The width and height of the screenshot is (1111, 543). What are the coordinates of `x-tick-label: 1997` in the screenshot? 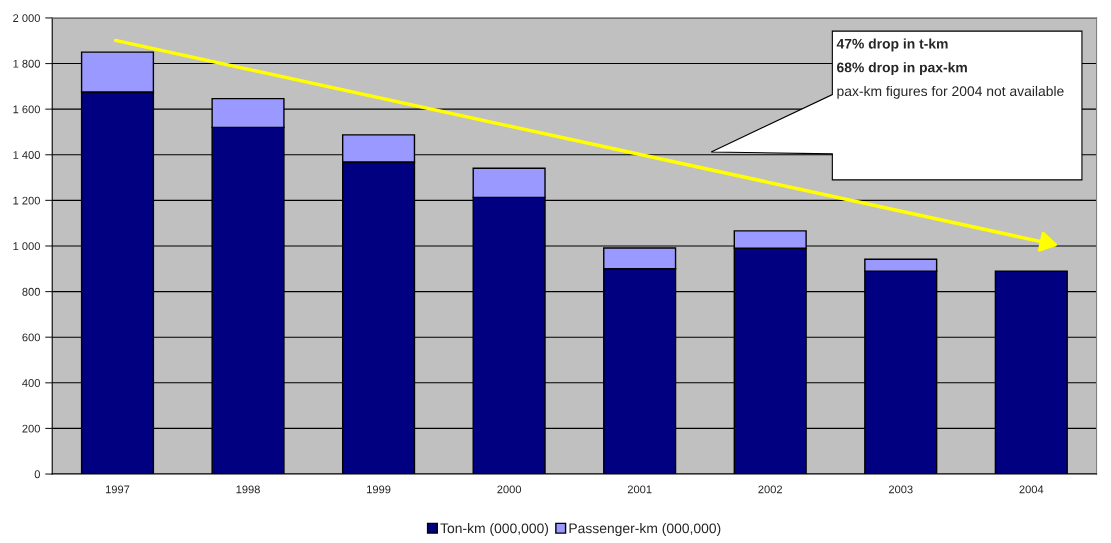 It's located at (117, 489).